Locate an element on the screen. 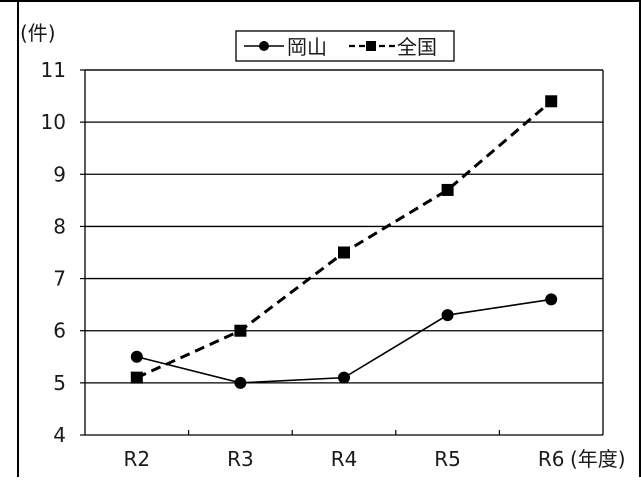 The height and width of the screenshot is (482, 641). y-tick-label: 8 is located at coordinates (59, 226).